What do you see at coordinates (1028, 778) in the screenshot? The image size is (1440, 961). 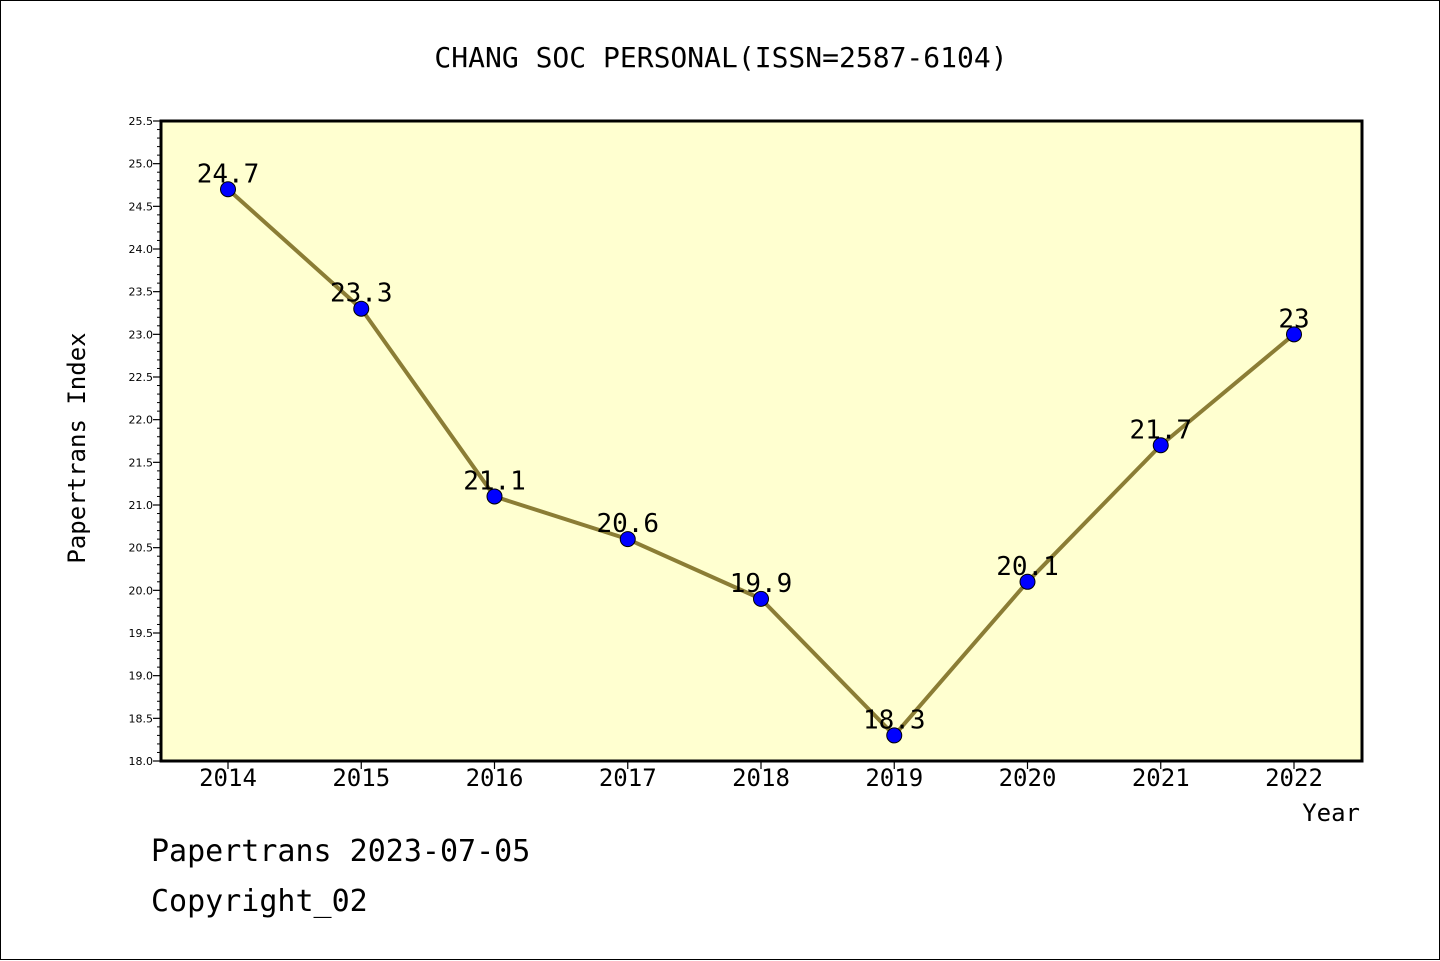 I see `x-tick-label: 2020` at bounding box center [1028, 778].